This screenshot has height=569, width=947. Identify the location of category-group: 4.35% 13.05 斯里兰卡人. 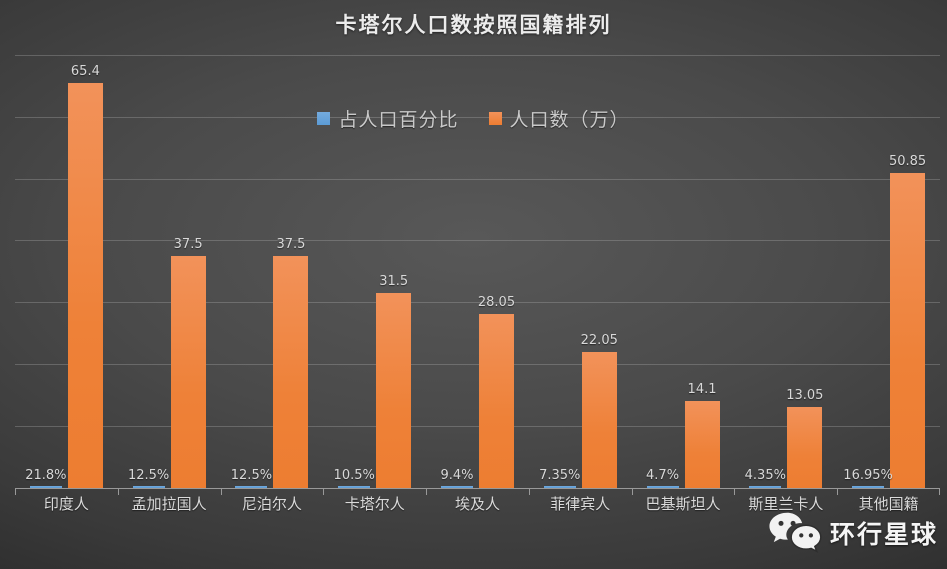
(785, 284).